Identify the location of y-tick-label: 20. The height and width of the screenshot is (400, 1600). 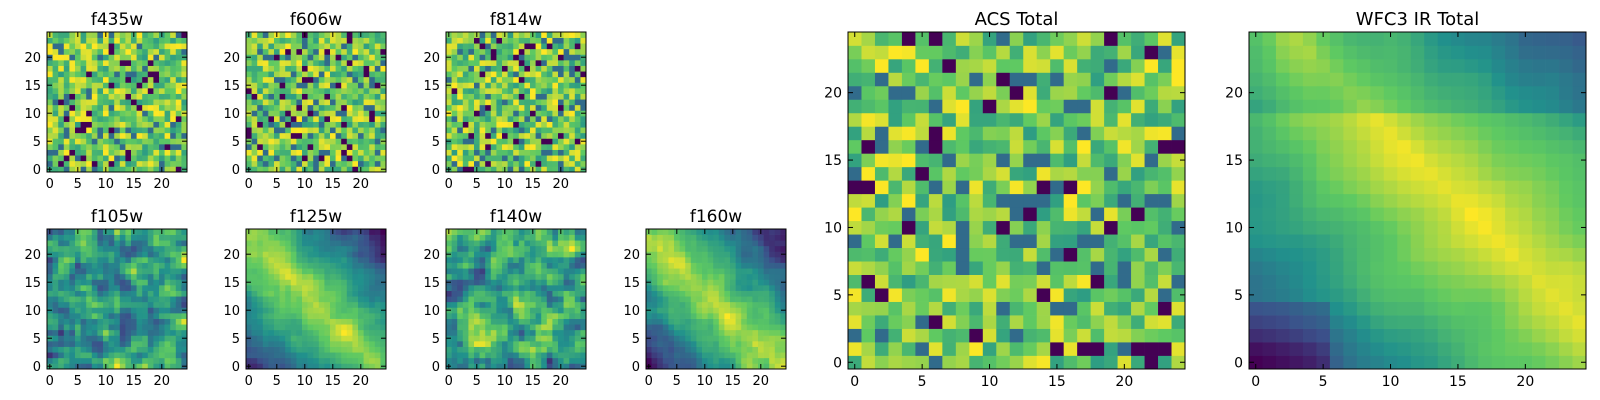
(32, 58).